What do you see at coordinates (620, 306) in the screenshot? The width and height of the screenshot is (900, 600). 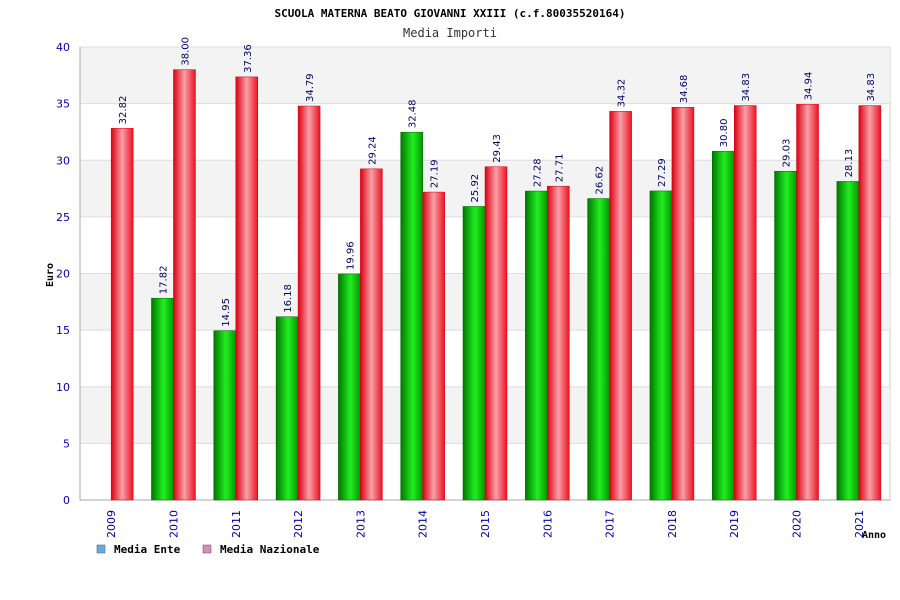 I see `bar-media-nazionale-2017` at bounding box center [620, 306].